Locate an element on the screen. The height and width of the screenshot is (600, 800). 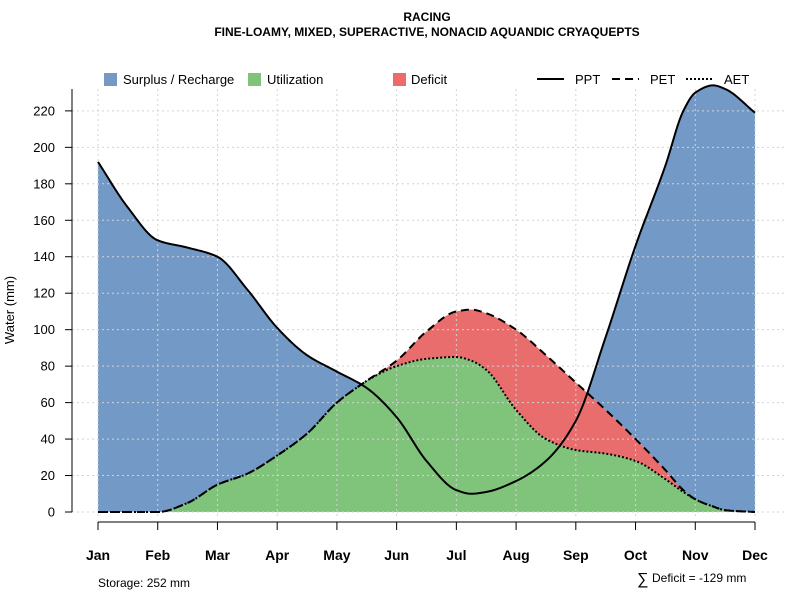
x-tick-label: Feb is located at coordinates (157, 555).